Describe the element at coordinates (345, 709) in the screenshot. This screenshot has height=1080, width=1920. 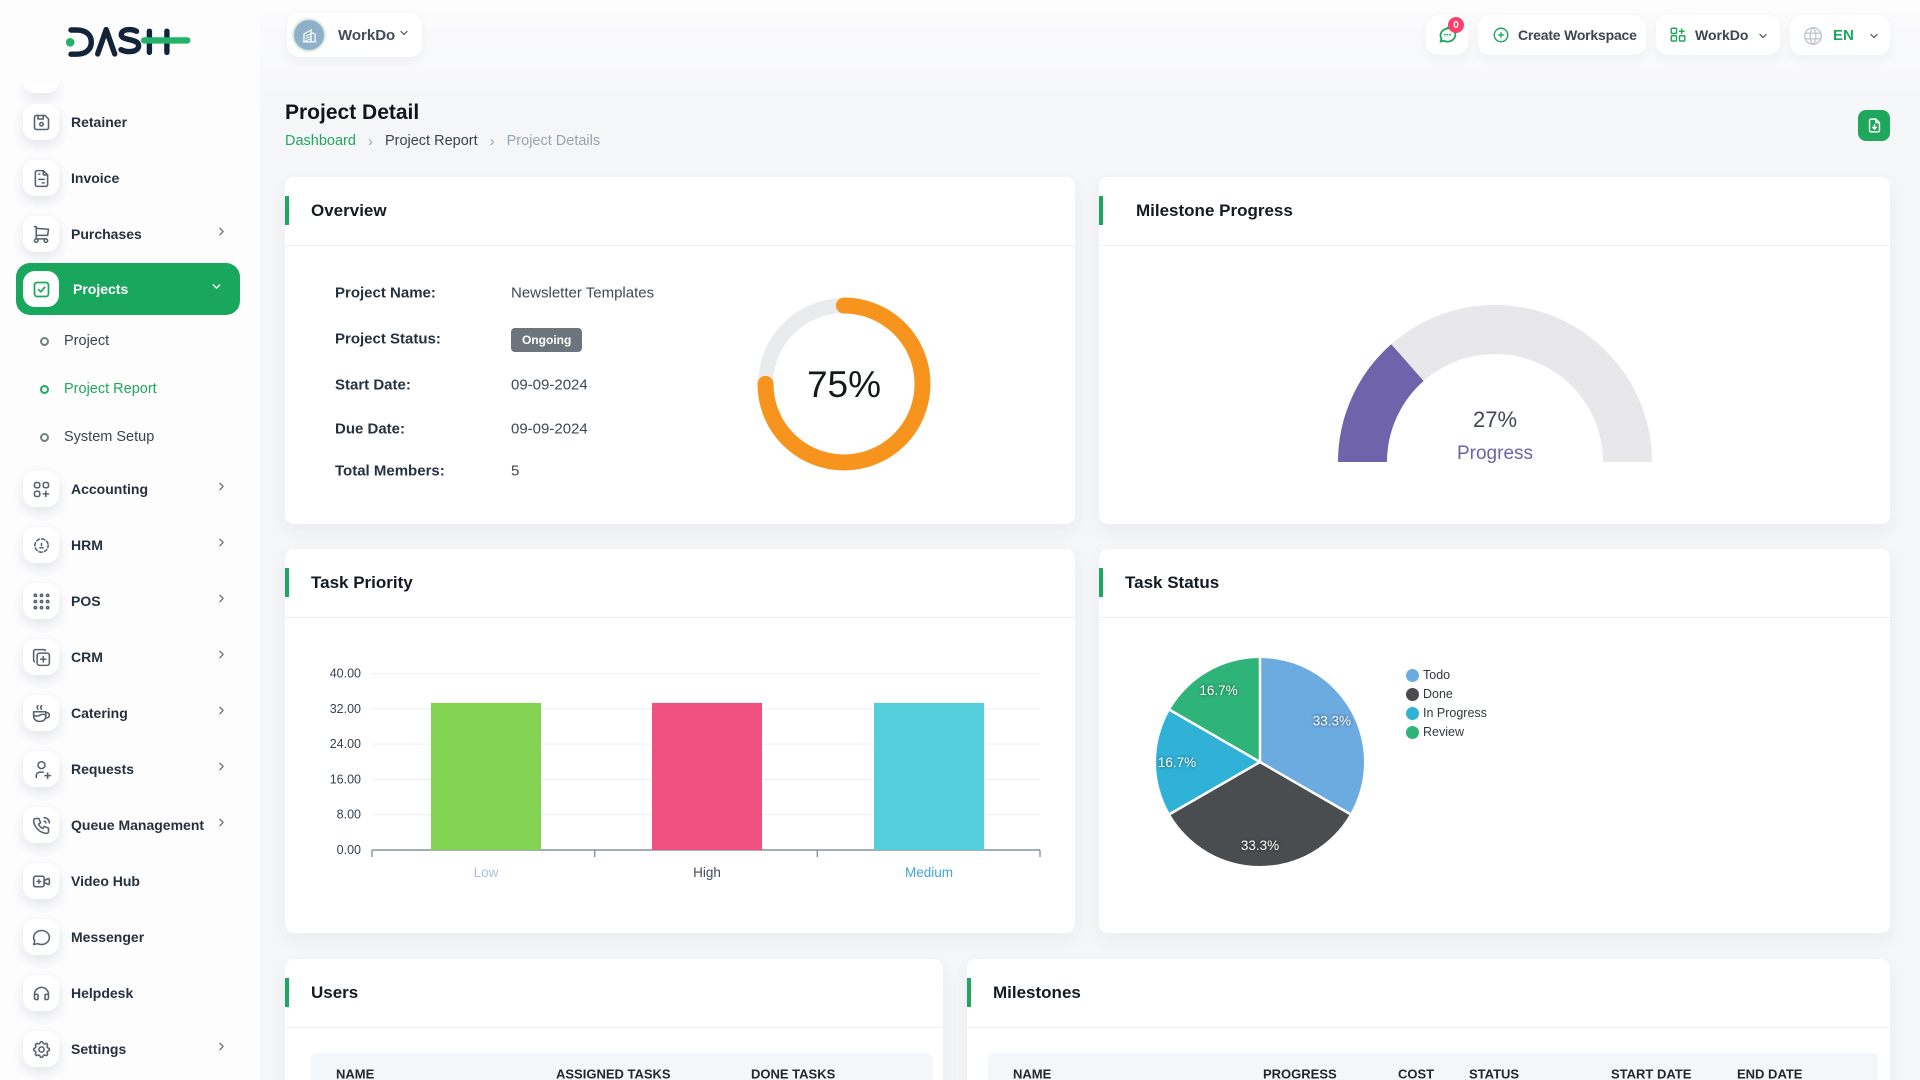
I see `svg-text: 32.00` at that location.